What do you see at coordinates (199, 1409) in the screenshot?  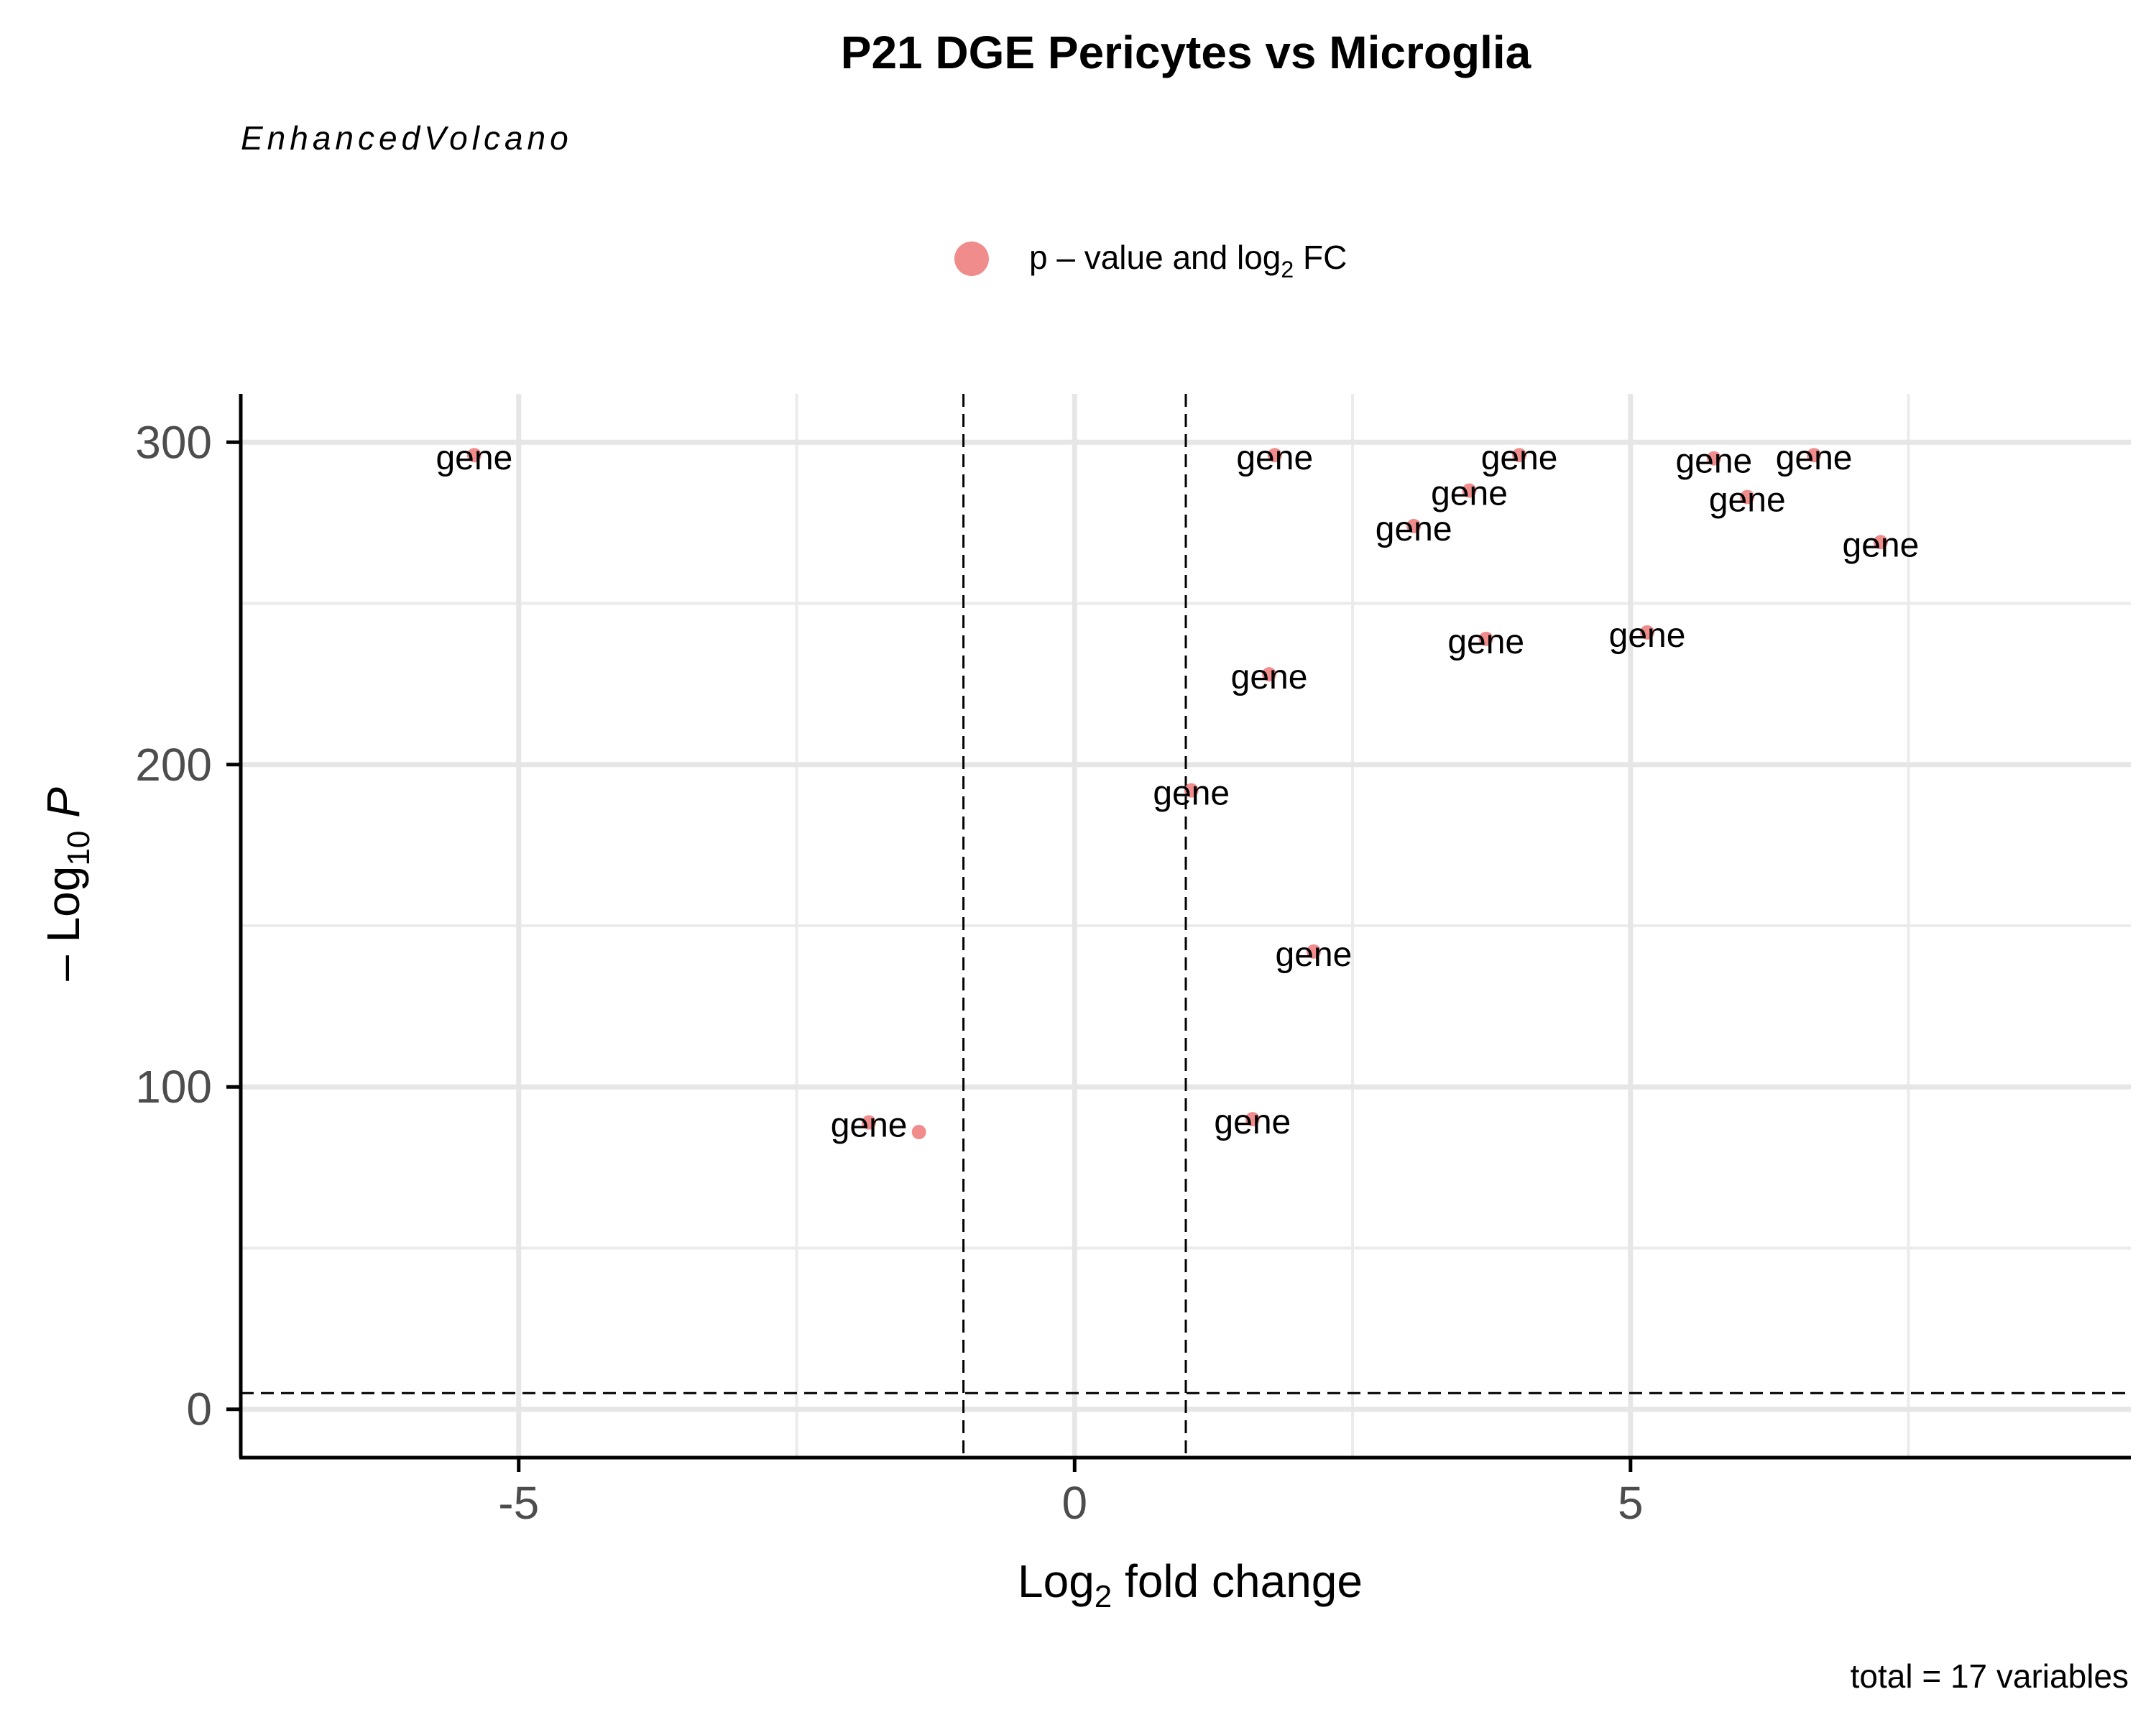 I see `y-tick-label: 0` at bounding box center [199, 1409].